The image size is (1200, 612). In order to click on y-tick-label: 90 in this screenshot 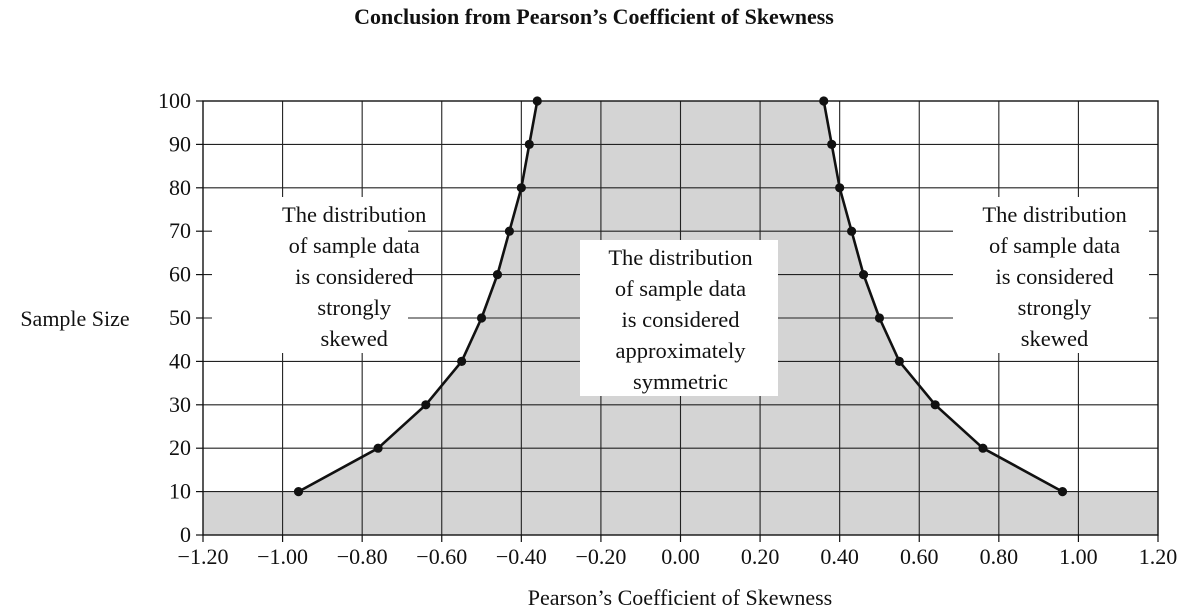, I will do `click(180, 143)`.